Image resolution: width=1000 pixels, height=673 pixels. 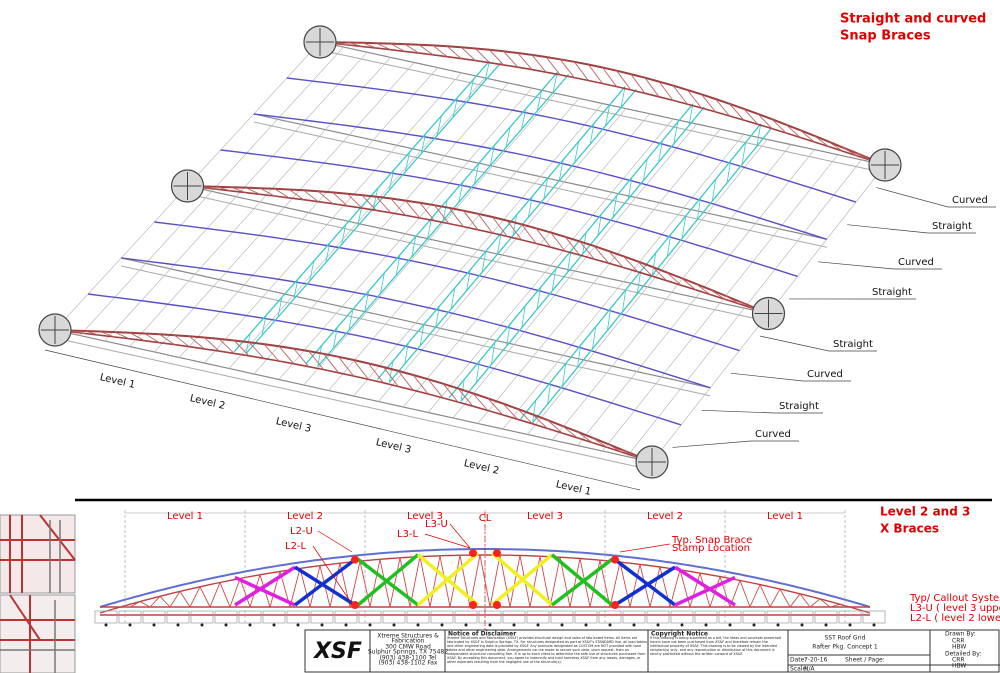 I want to click on cross-truss, so click(x=373, y=208).